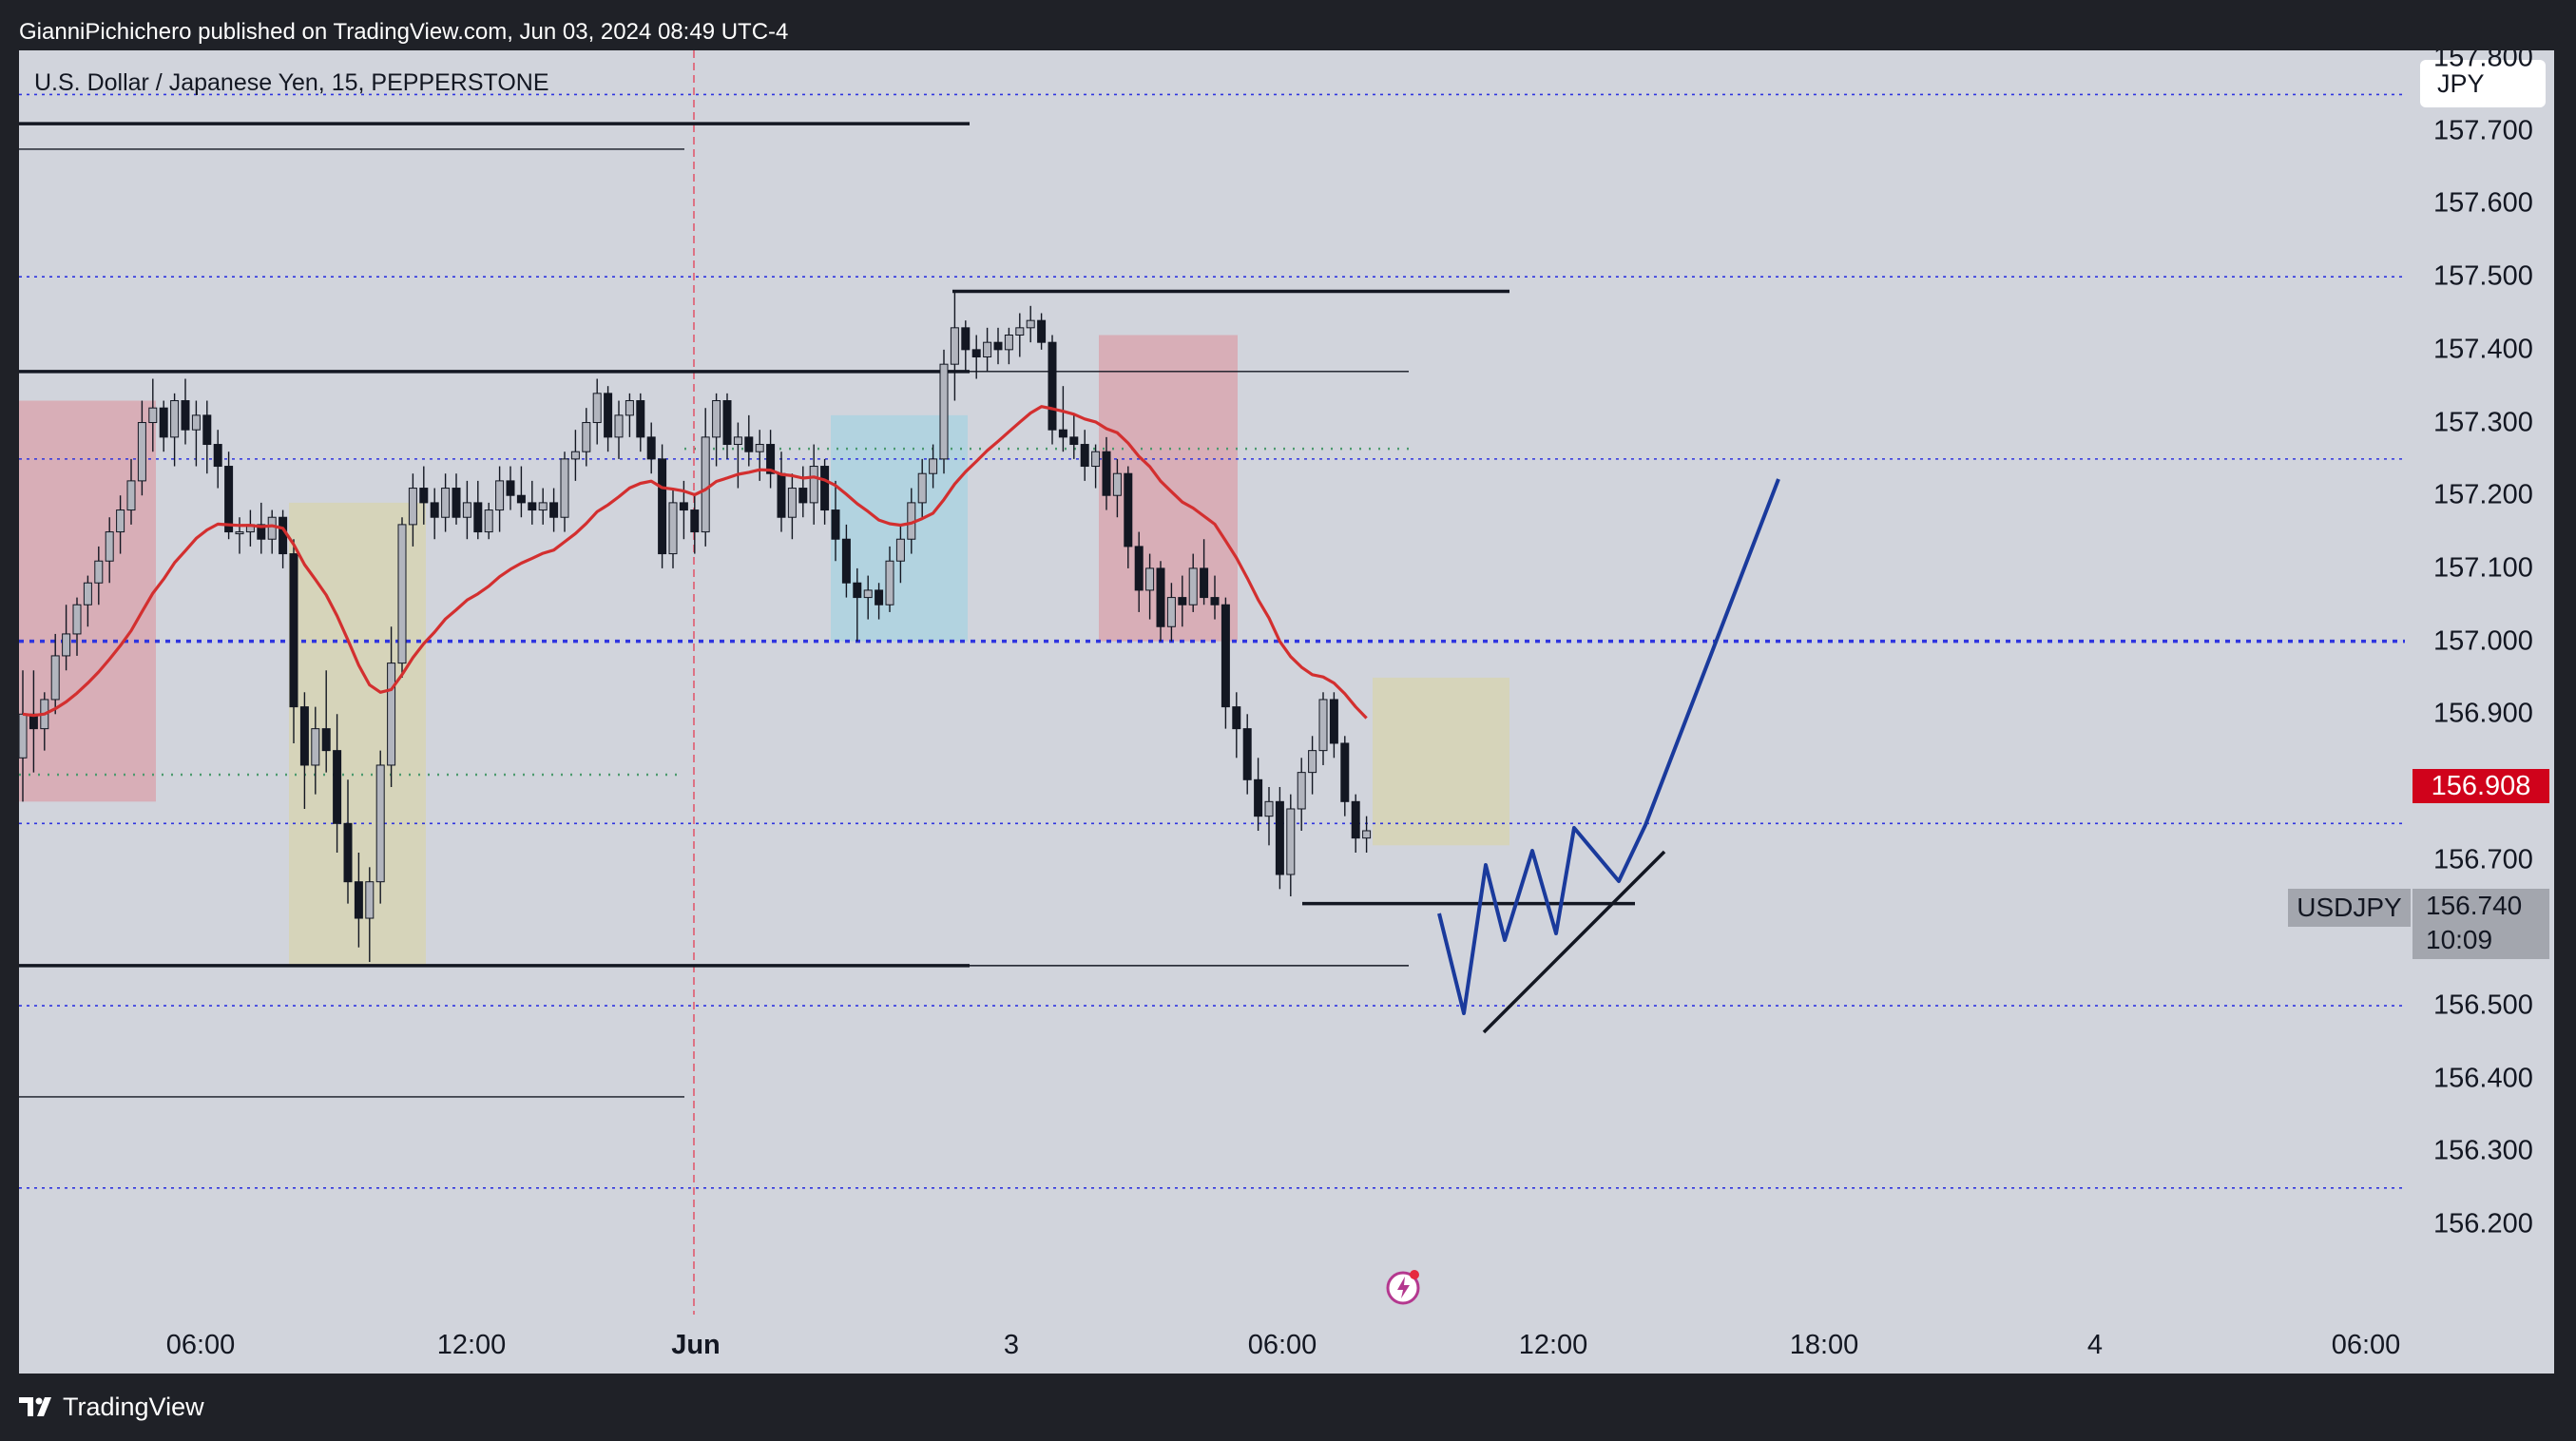 Image resolution: width=2576 pixels, height=1441 pixels. I want to click on price-tick-label: 157.600, so click(2483, 203).